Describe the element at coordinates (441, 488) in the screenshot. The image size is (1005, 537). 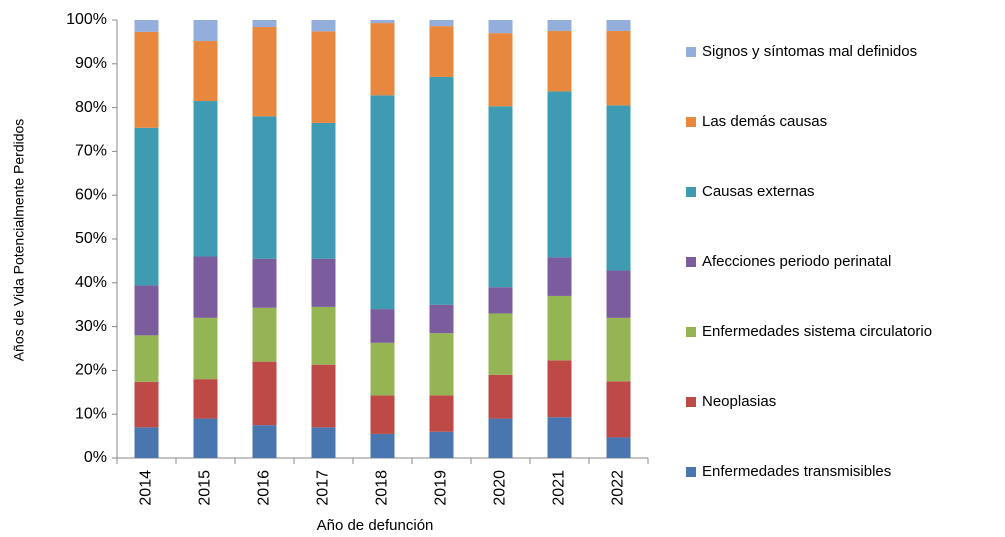
I see `x-tick-label: 2019` at that location.